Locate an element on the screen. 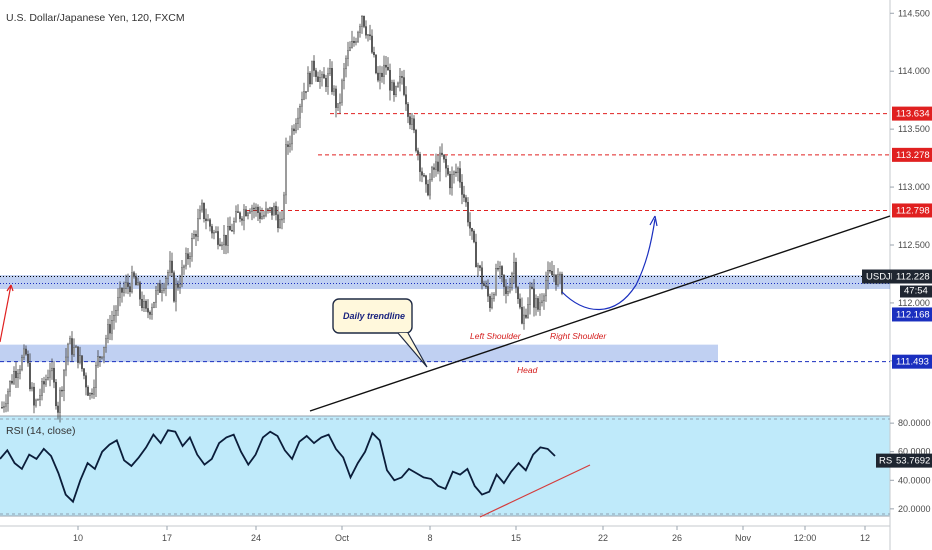  rsi-divergence-line is located at coordinates (535, 491).